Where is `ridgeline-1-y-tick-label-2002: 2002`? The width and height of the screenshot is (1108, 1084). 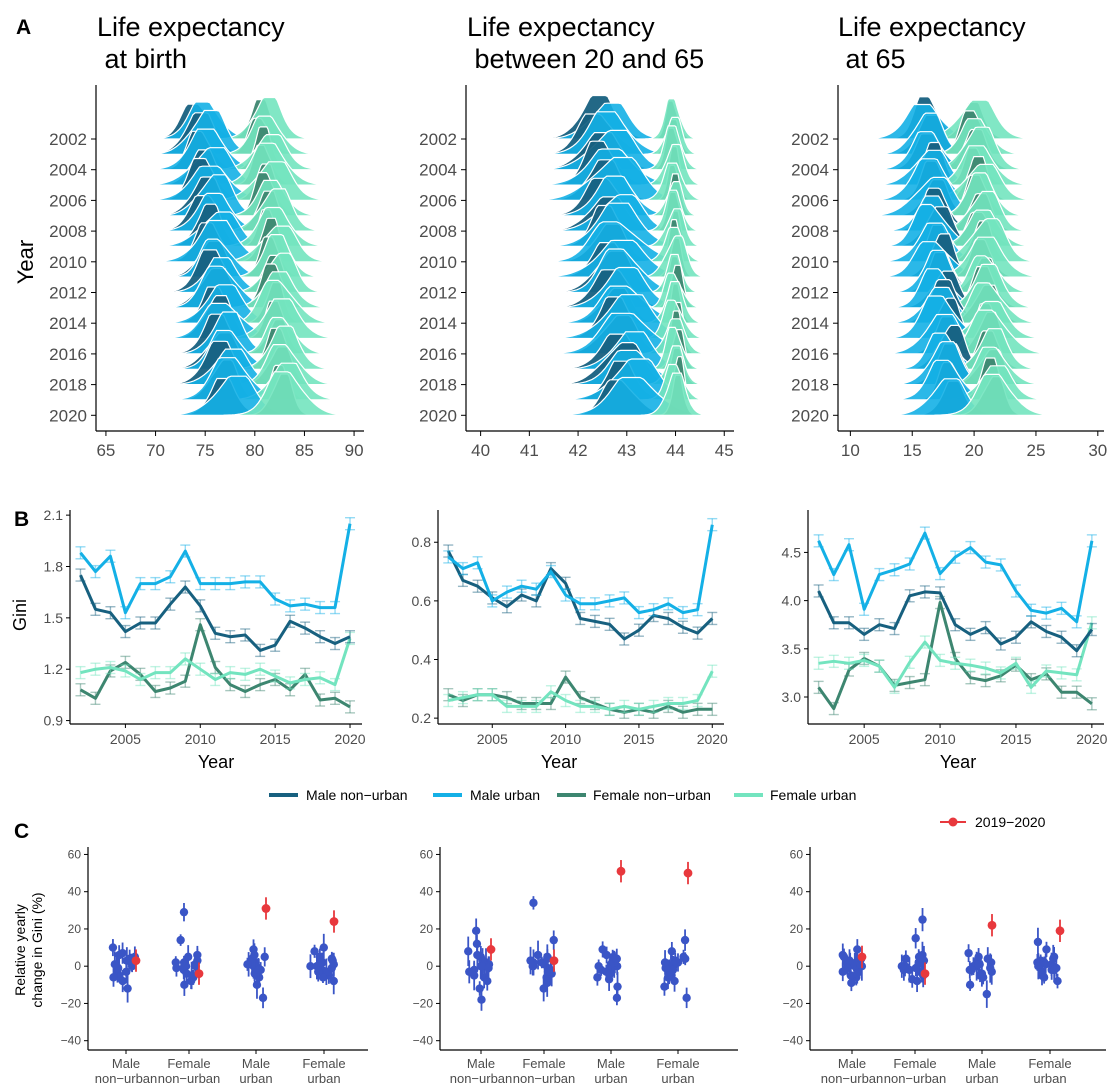
ridgeline-1-y-tick-label-2002: 2002 is located at coordinates (68, 139).